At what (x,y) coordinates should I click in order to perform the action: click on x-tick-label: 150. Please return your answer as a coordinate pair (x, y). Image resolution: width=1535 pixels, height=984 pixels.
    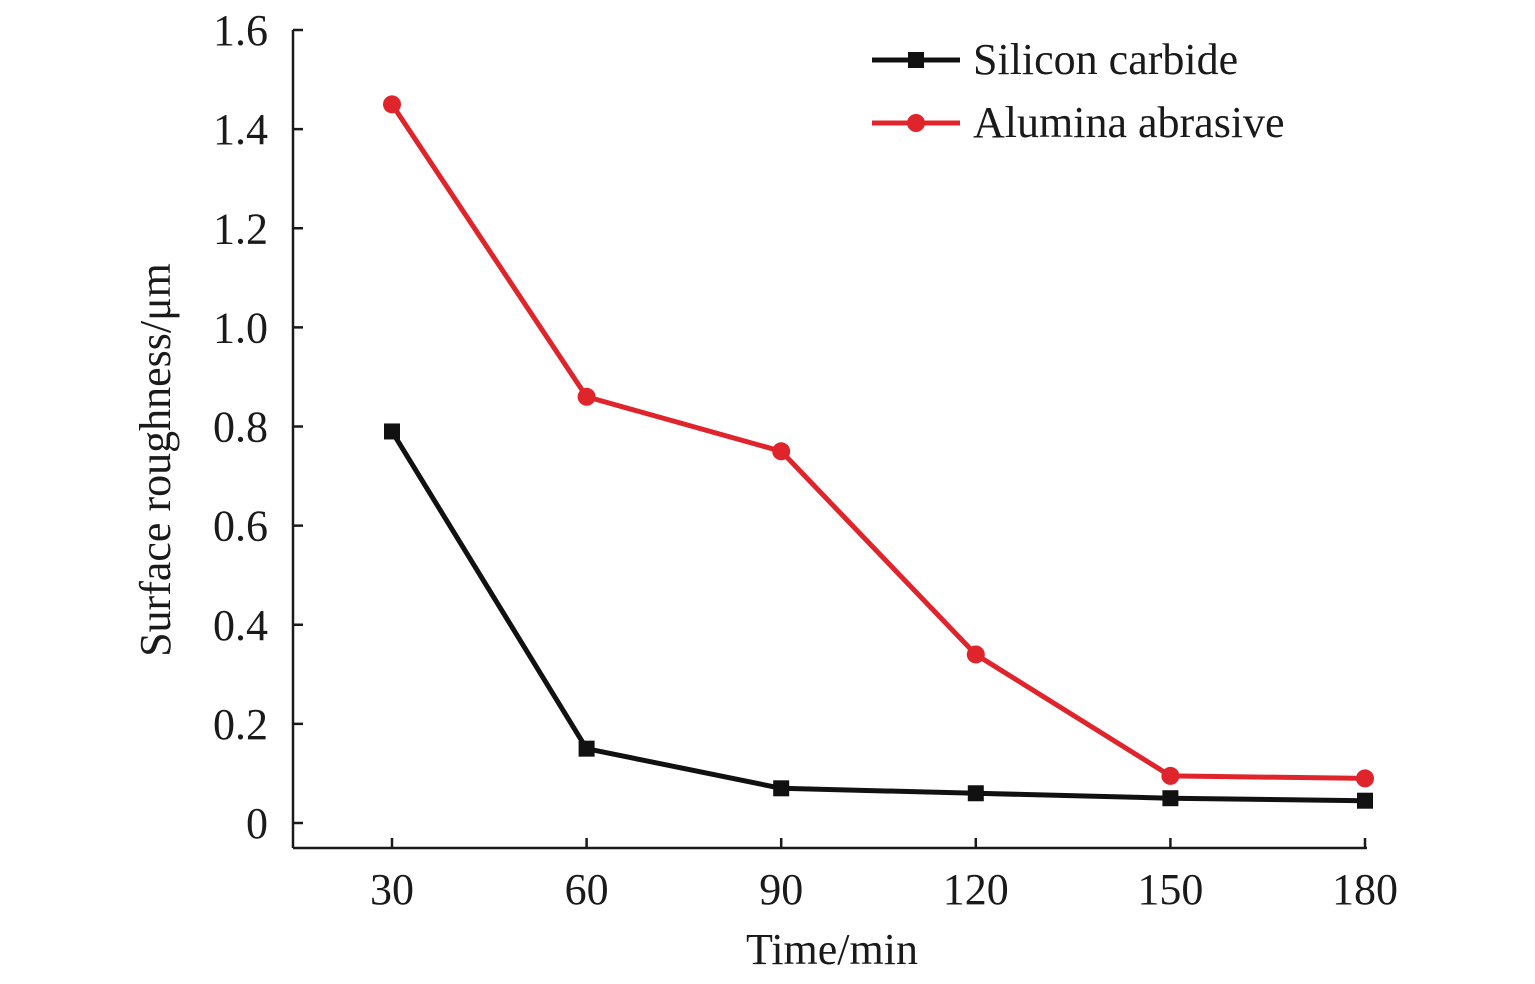
    Looking at the image, I should click on (1170, 889).